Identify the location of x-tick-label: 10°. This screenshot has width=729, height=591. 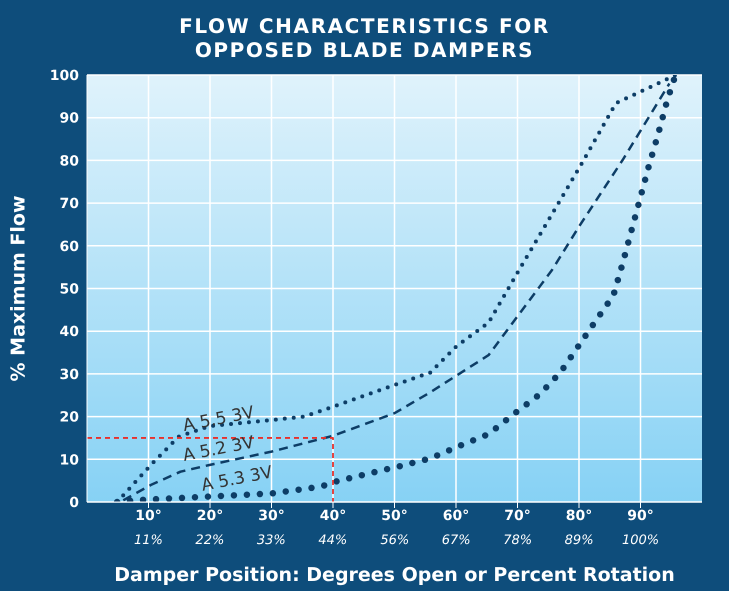
(148, 516).